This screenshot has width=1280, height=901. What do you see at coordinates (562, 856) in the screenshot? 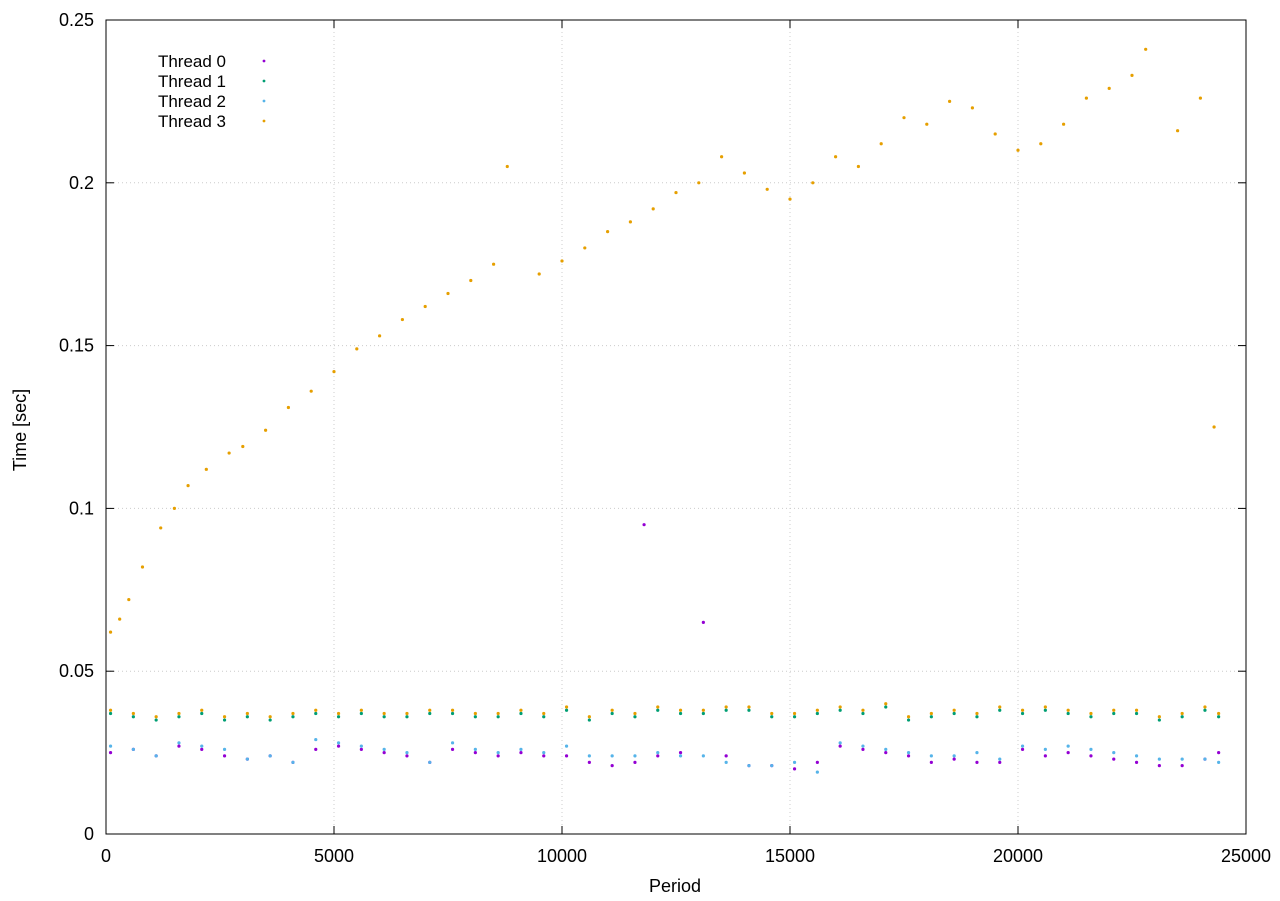
I see `x-tick-label: 10000` at bounding box center [562, 856].